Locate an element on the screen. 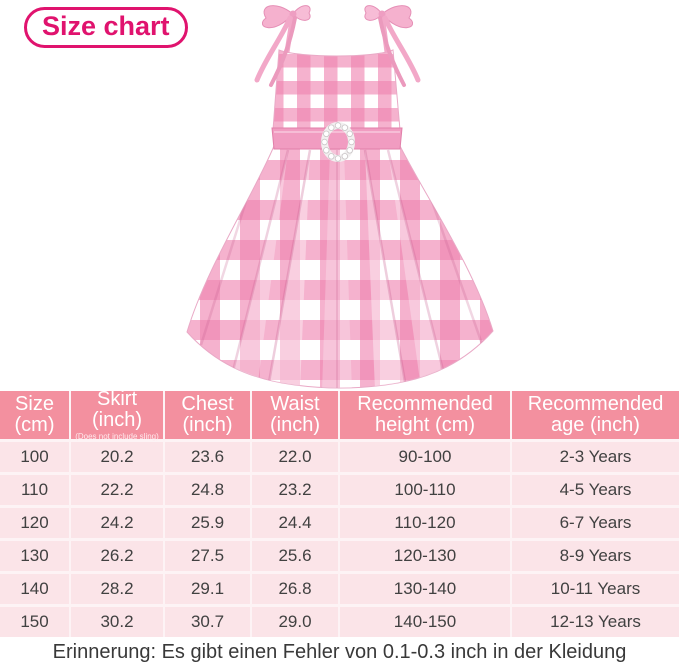 The image size is (679, 668). table-cell-r4-c0: 140 is located at coordinates (34, 589).